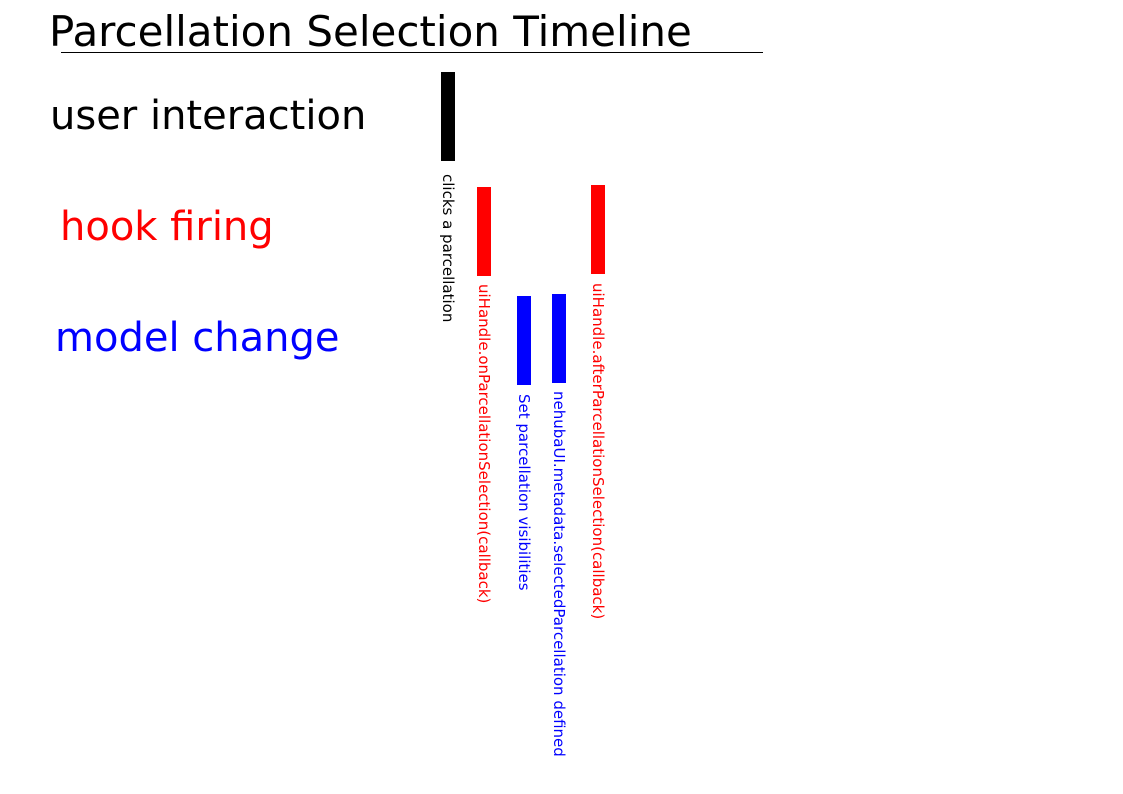 The height and width of the screenshot is (794, 1123). Describe the element at coordinates (559, 338) in the screenshot. I see `event-bar-selected-parcellation-defined` at that location.